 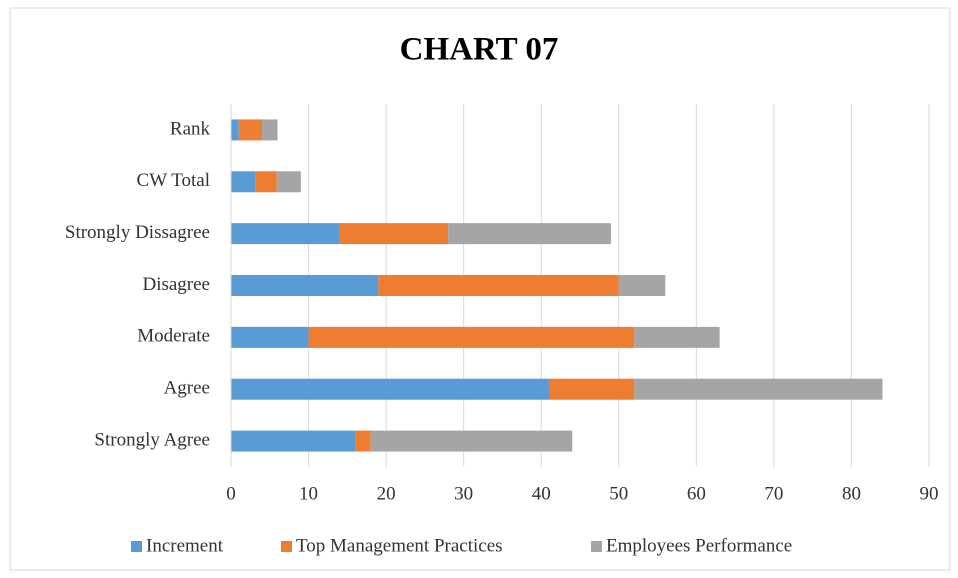 What do you see at coordinates (231, 493) in the screenshot?
I see `x-tick-label: 0` at bounding box center [231, 493].